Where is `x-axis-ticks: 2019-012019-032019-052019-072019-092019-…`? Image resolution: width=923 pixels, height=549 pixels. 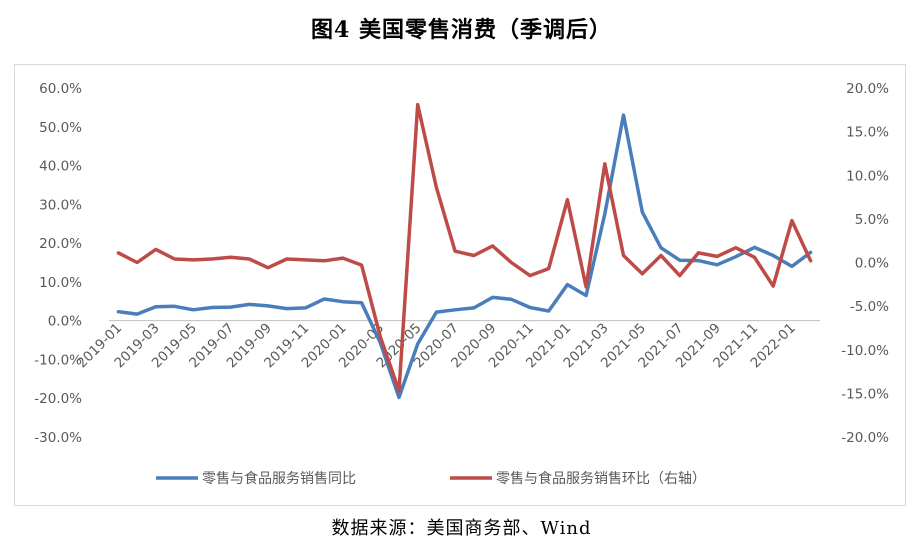 x-axis-ticks: 2019-012019-032019-052019-072019-092019-… is located at coordinates (436, 345).